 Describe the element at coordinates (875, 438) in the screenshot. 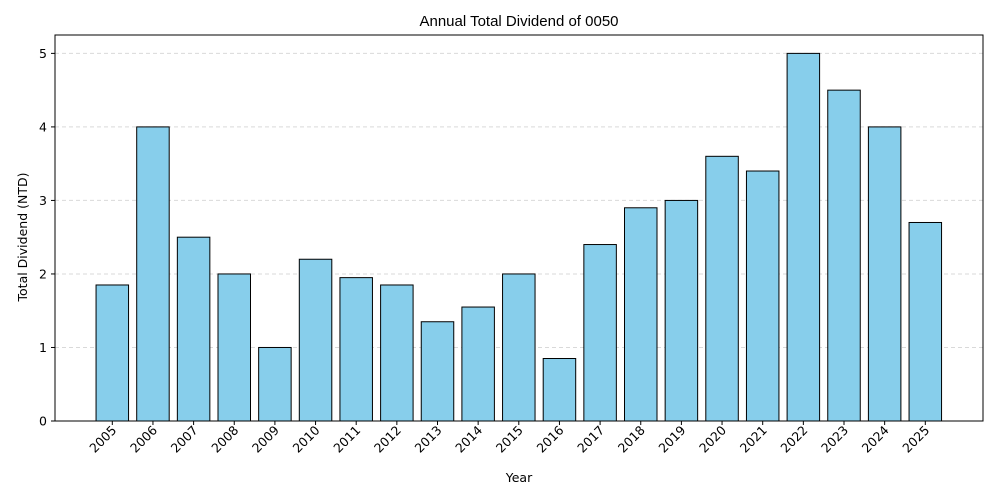

I see `x-tick-label: 2024` at that location.